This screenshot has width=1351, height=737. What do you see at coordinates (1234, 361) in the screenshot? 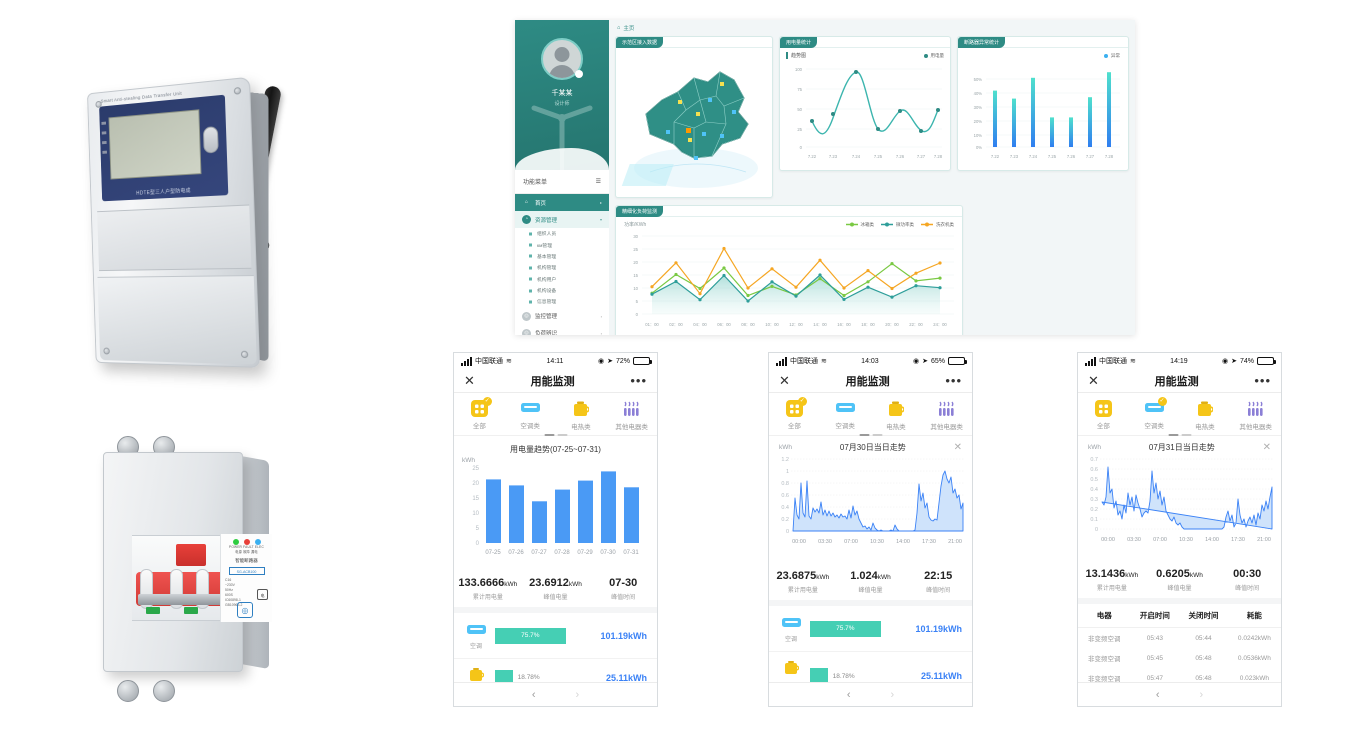
I see `location-icon: ➤` at bounding box center [1234, 361].